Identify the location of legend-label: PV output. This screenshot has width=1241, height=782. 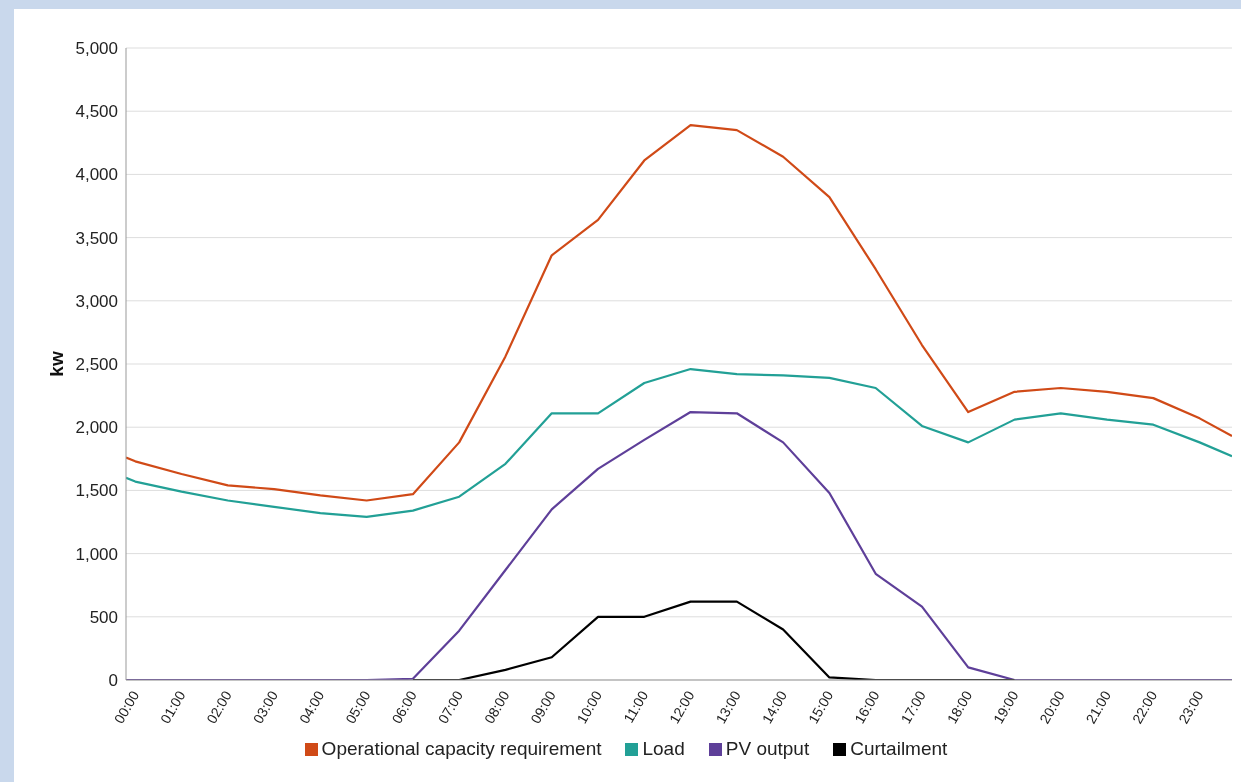
(767, 748).